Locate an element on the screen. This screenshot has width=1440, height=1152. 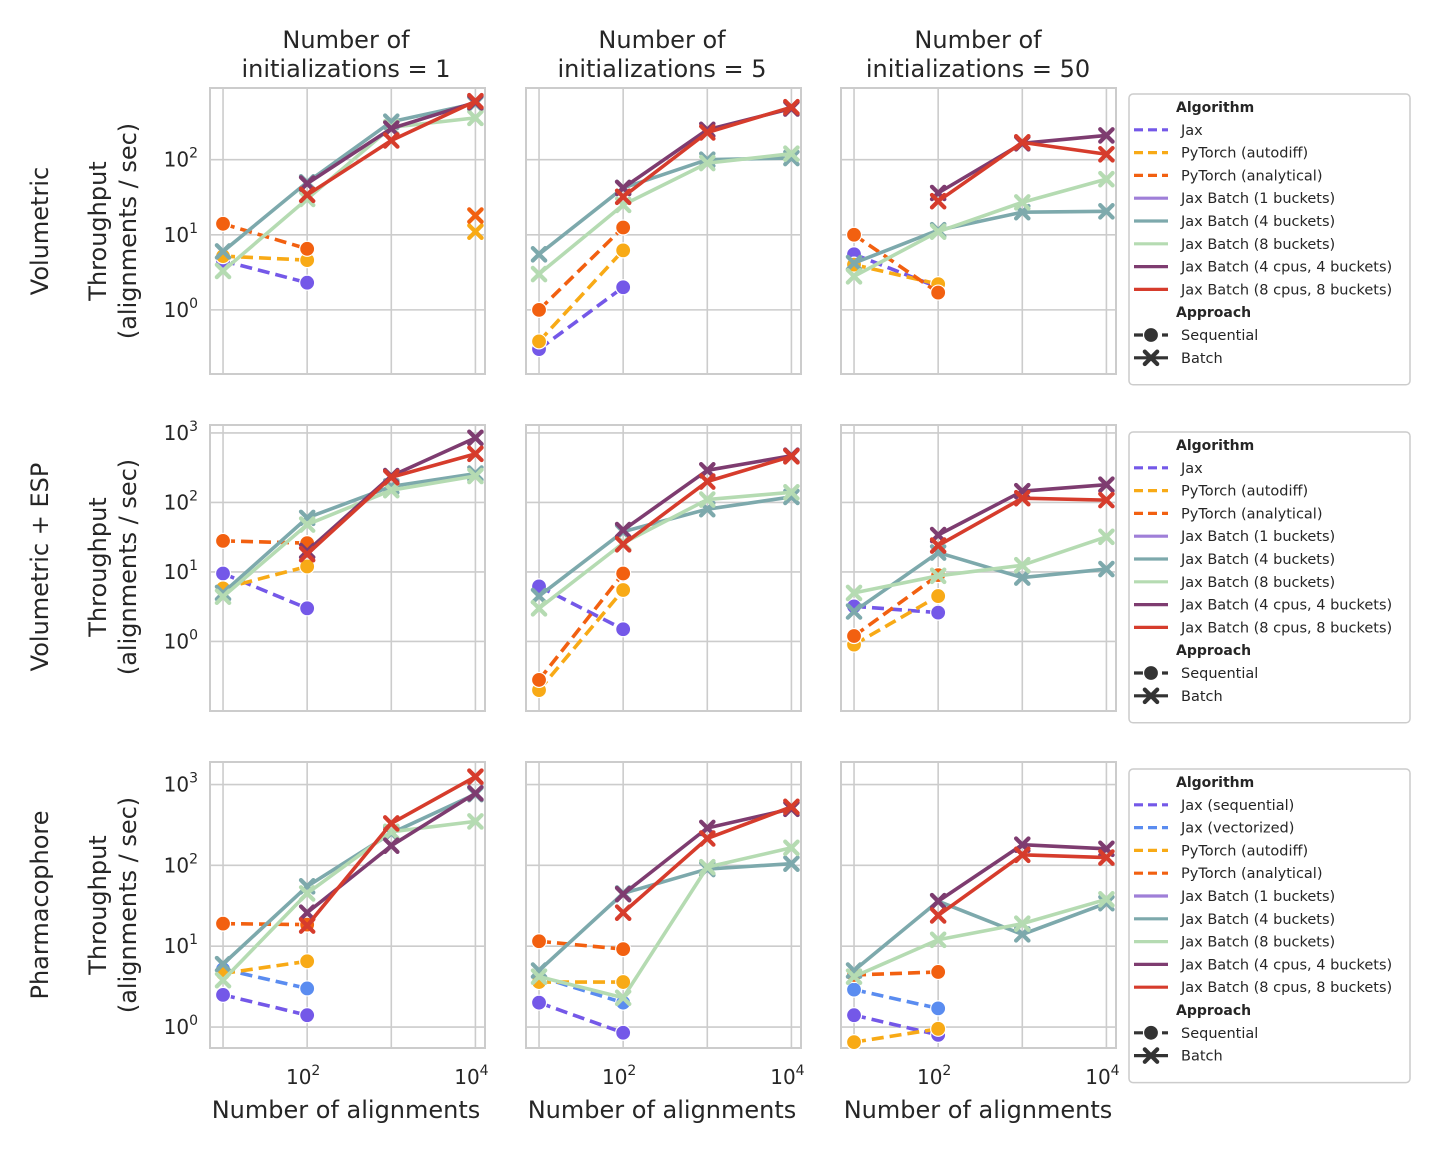
legend-item-jax-batch-4-cpus-4-buckets: Jax Batch (4 cpus, 4 buckets) is located at coordinates (1286, 268).